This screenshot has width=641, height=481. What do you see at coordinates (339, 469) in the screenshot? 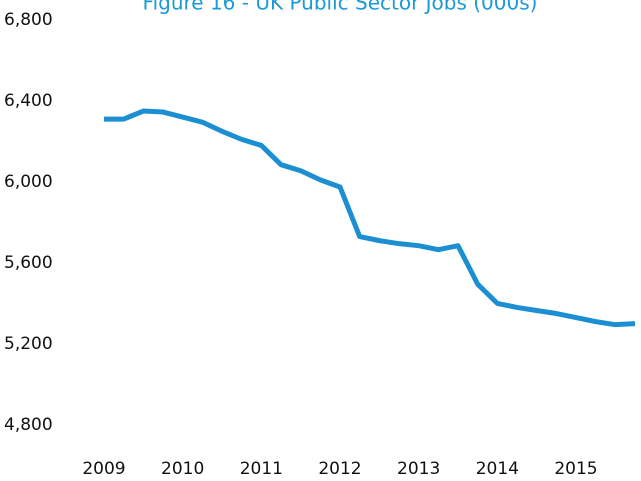
I see `x-tick-label: 2012` at bounding box center [339, 469].